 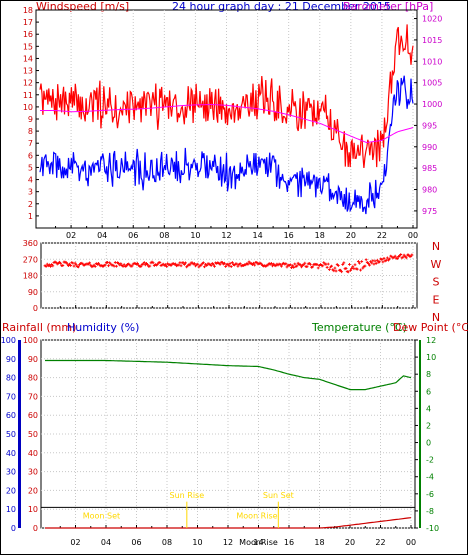 I want to click on climate-x-tick-label: 02, so click(x=75, y=542).